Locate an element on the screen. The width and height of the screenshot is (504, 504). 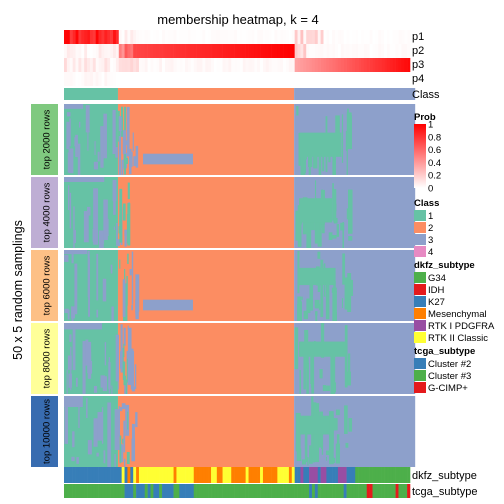
legend-tcga_subtype-swatch is located at coordinates (420, 363).